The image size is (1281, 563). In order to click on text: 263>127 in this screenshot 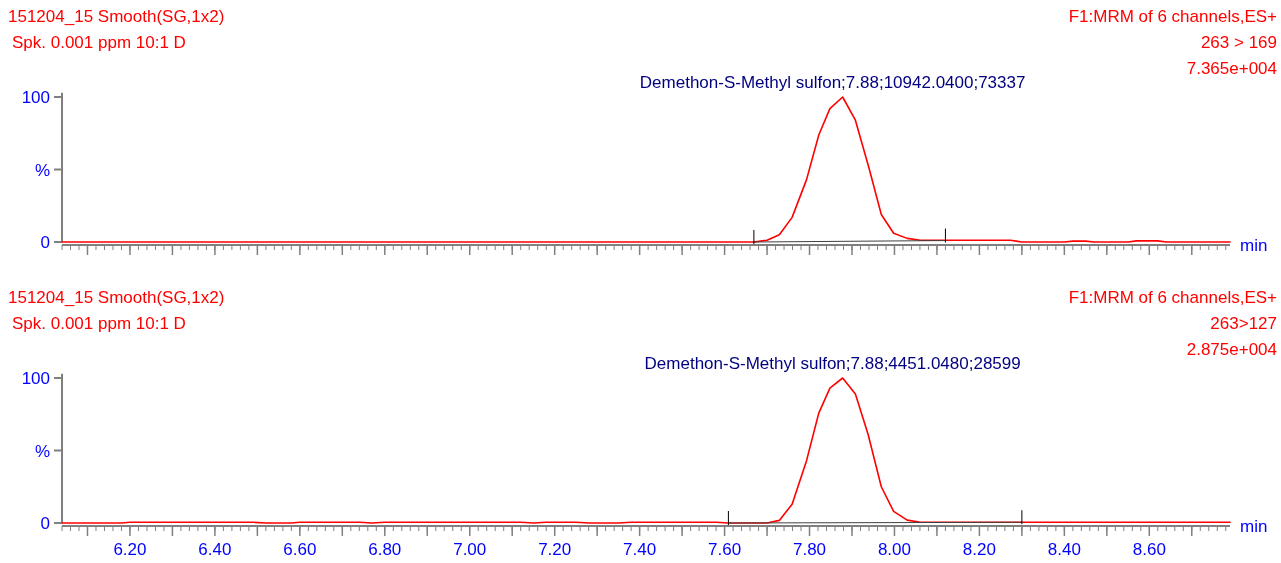, I will do `click(1243, 323)`.